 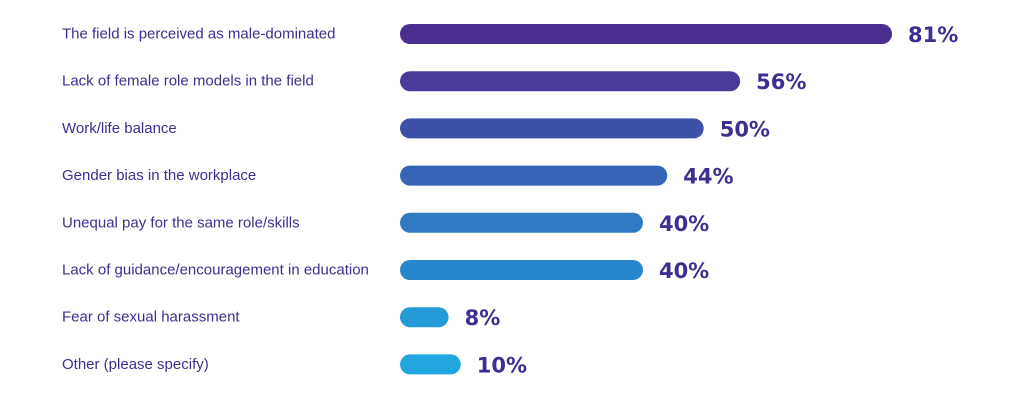 I want to click on bar-gender-bias-in-the-workplace, so click(x=534, y=175).